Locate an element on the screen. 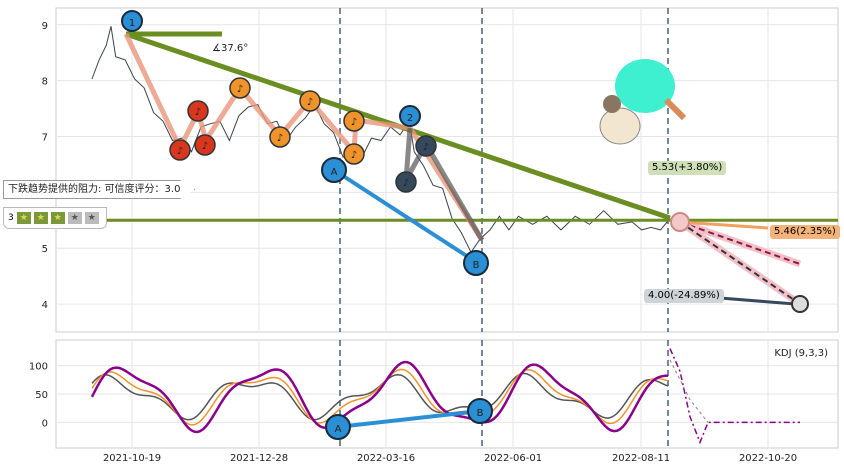 The height and width of the screenshot is (471, 844). rating-stars: ★ ★ ★ ★ ★ is located at coordinates (59, 218).